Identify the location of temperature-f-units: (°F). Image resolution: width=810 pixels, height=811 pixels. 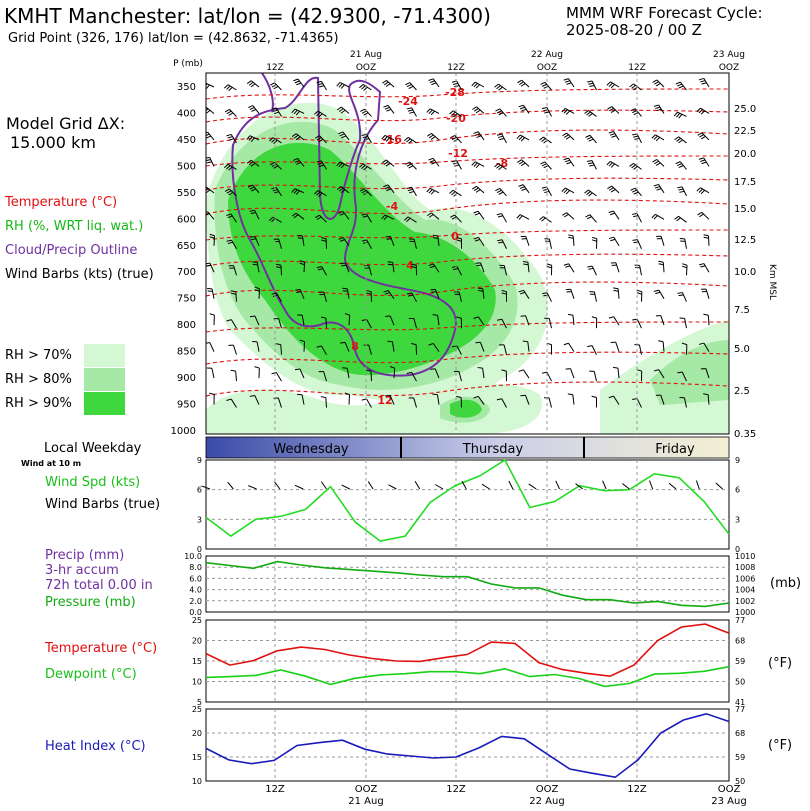
(780, 663).